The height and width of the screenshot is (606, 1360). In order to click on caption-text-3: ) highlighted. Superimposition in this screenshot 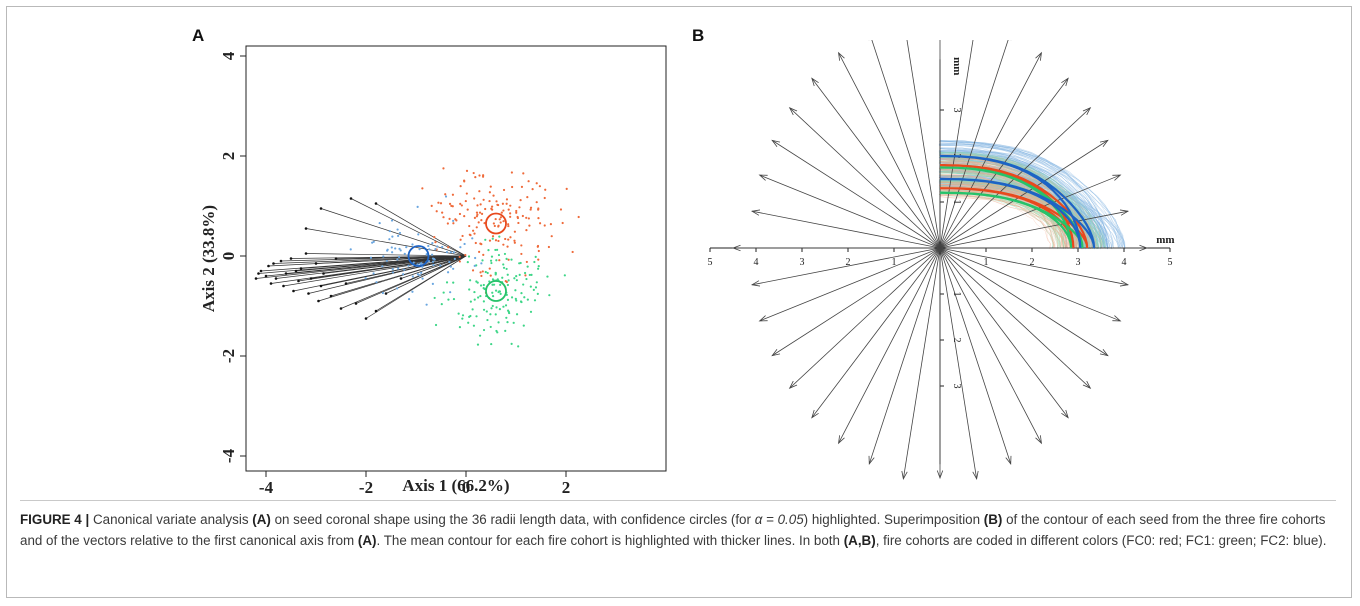, I will do `click(893, 519)`.